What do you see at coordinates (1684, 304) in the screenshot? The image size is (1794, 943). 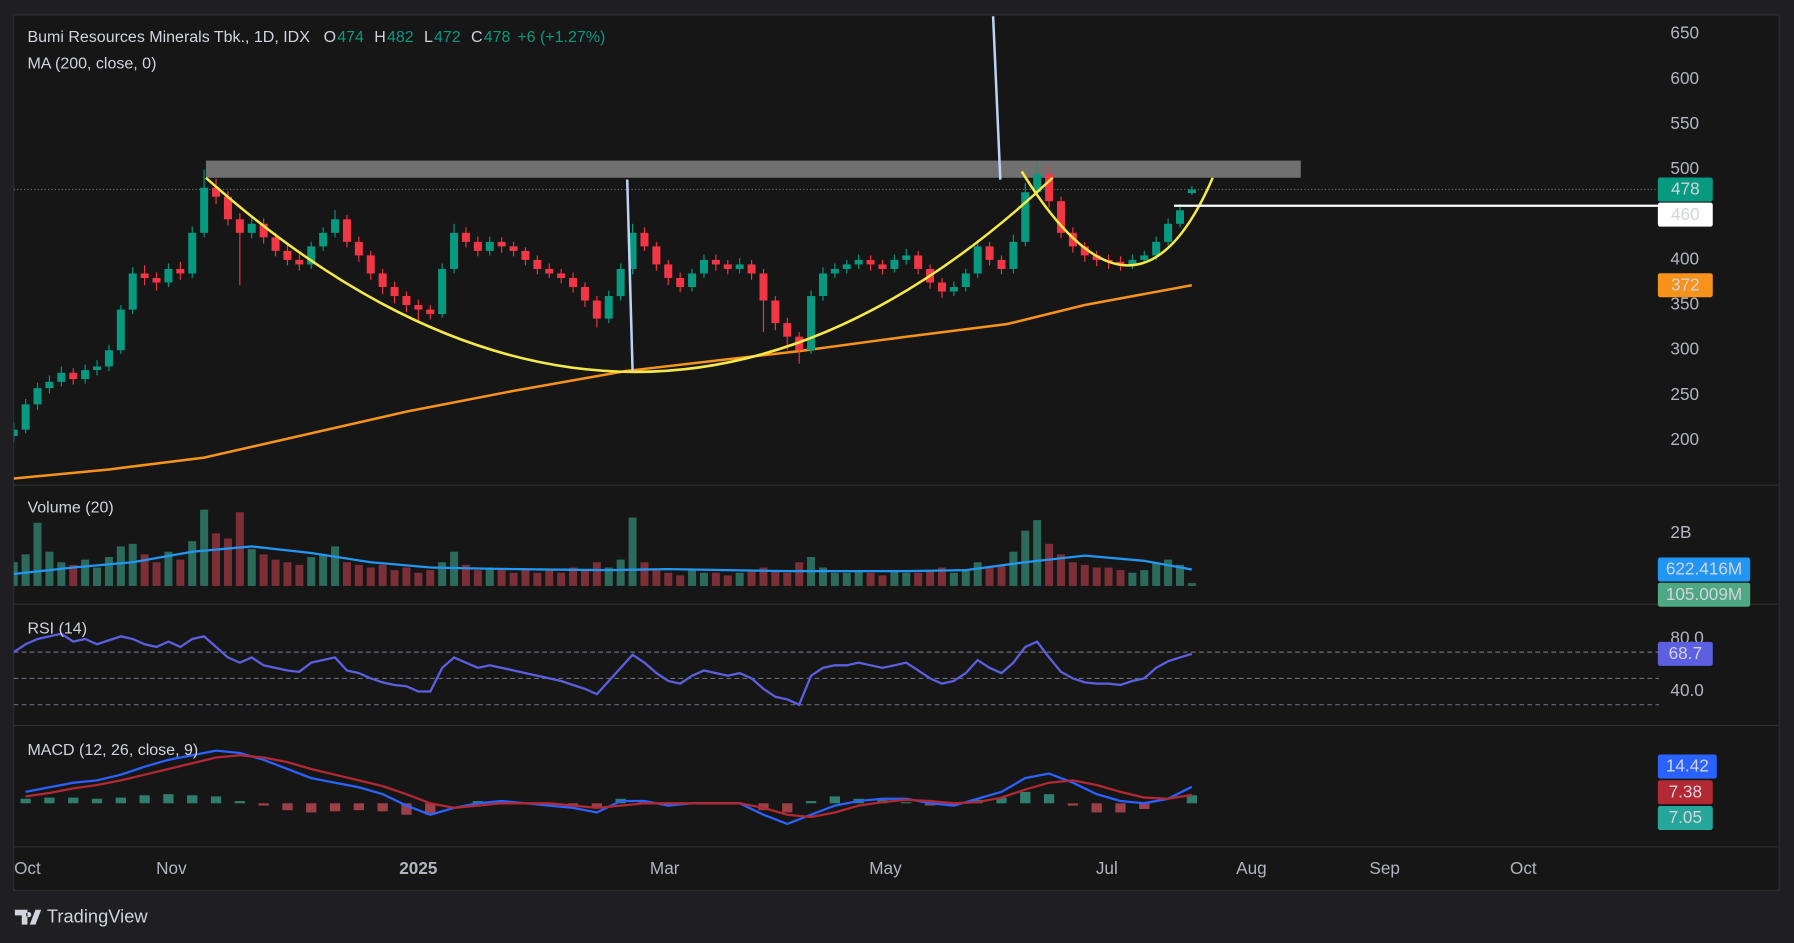 I see `y-tick-label: 350` at bounding box center [1684, 304].